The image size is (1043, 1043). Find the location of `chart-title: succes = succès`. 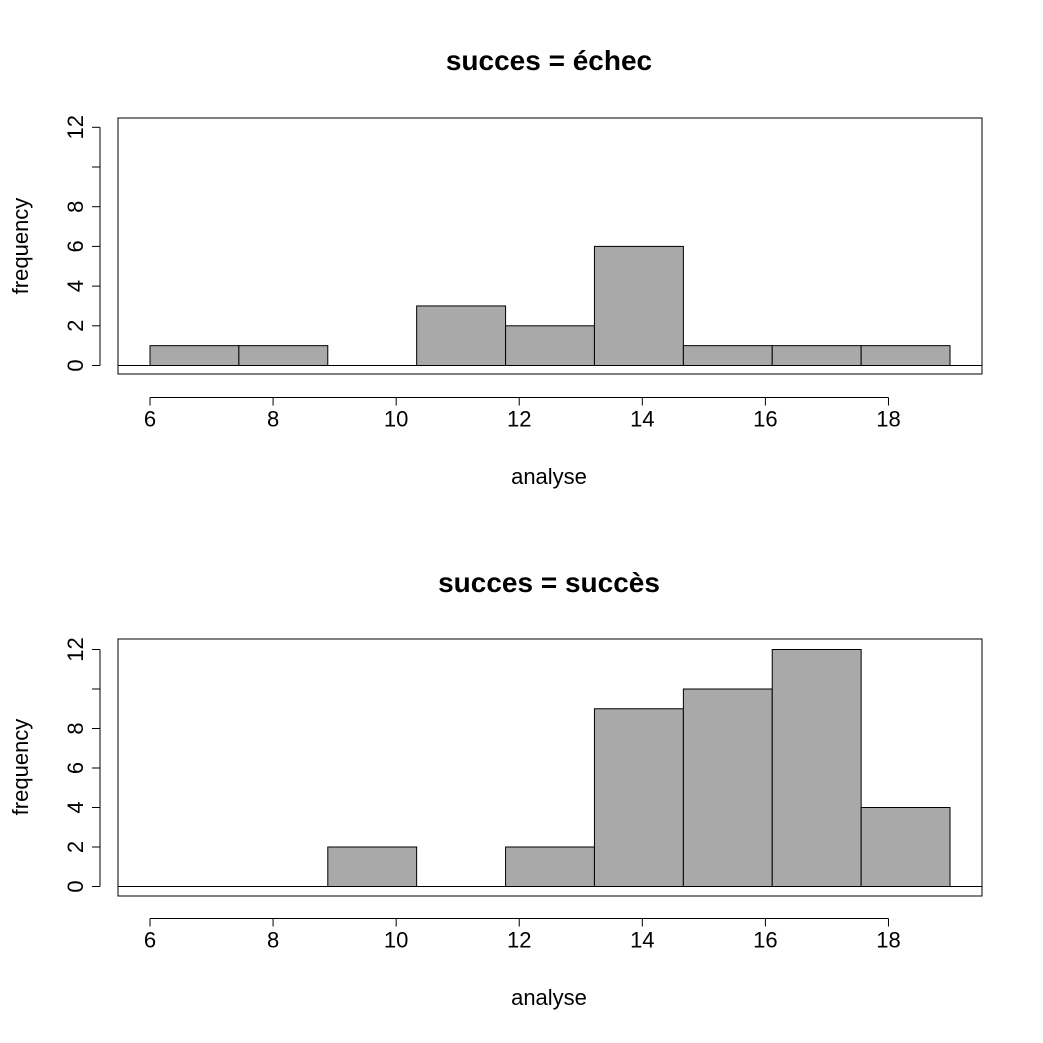

chart-title: succes = succès is located at coordinates (549, 582).